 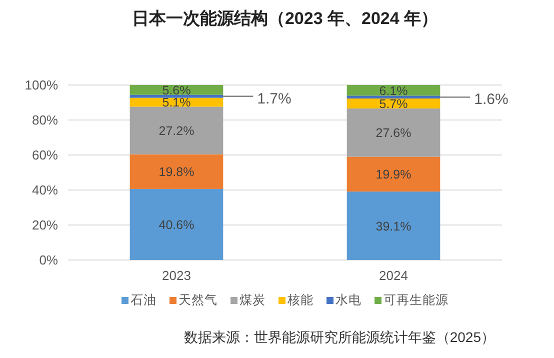 I want to click on legend-label: 水电, so click(x=349, y=300).